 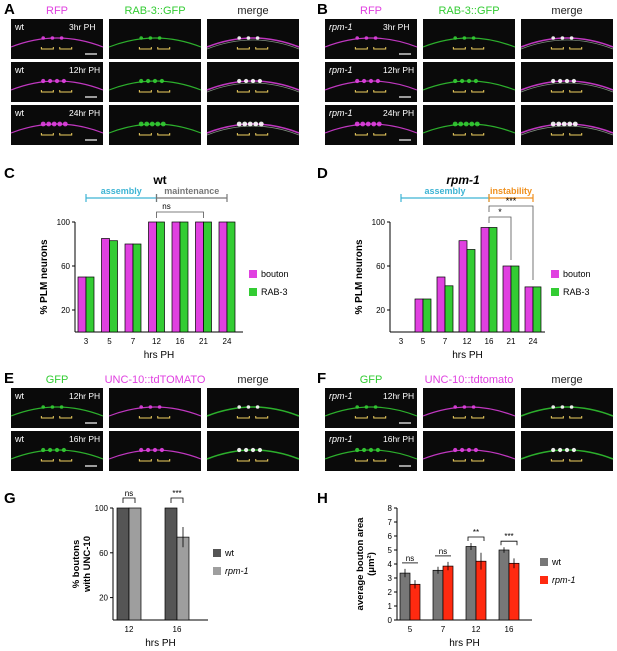 I want to click on legend-swatch, so click(x=217, y=553).